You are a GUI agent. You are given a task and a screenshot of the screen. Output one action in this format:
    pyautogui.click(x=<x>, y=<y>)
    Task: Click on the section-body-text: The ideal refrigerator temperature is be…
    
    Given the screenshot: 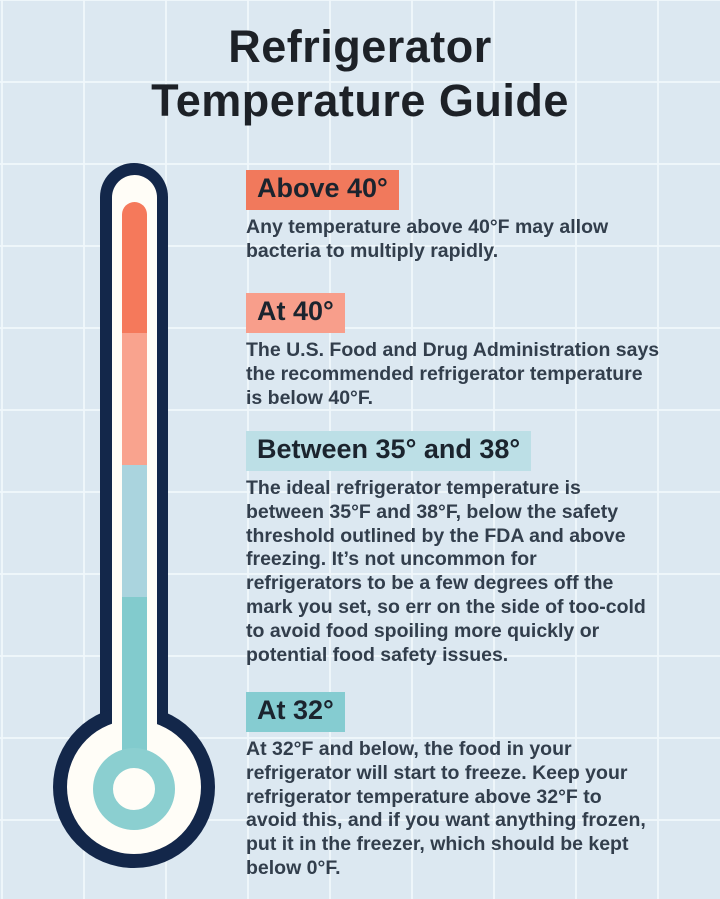 What is the action you would take?
    pyautogui.click(x=446, y=571)
    